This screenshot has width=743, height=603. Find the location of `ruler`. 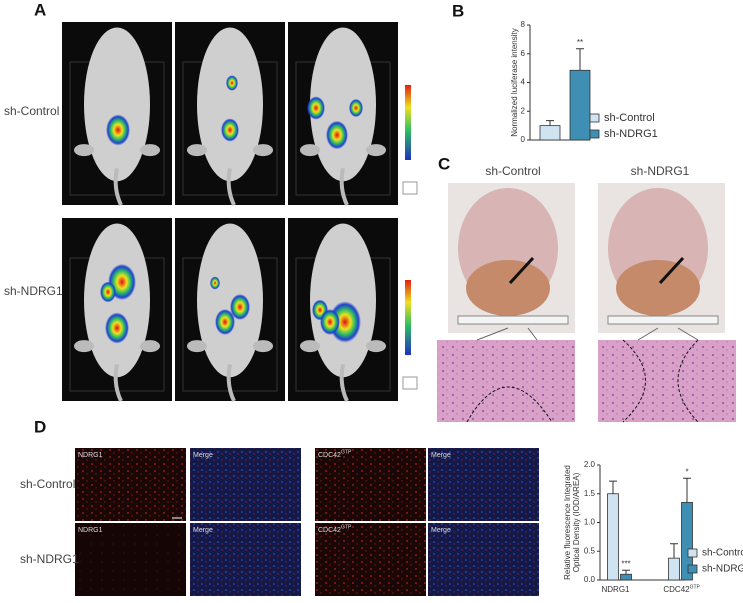

ruler is located at coordinates (663, 320).